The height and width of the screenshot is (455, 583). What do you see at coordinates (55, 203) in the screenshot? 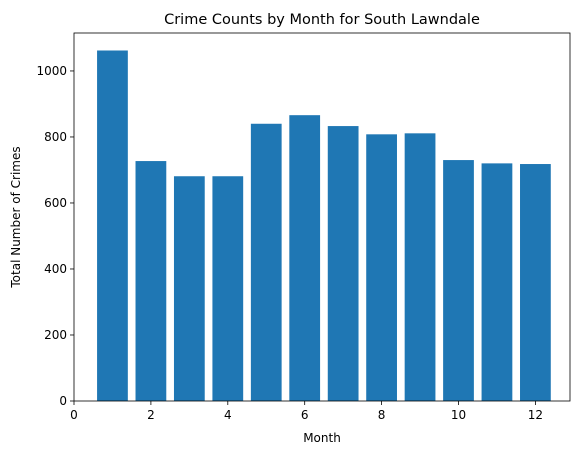
I see `y-tick-label: 600` at bounding box center [55, 203].